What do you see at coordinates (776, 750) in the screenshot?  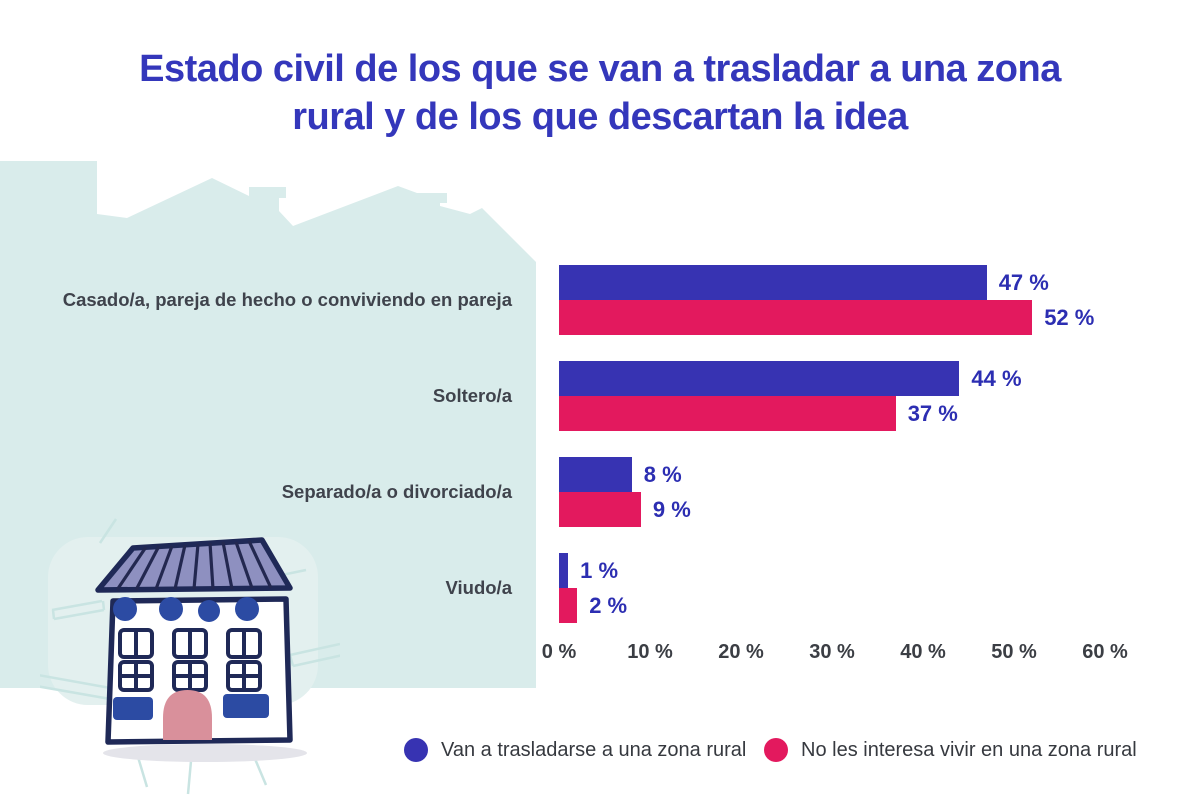 I see `legend-dot-pink-icon` at bounding box center [776, 750].